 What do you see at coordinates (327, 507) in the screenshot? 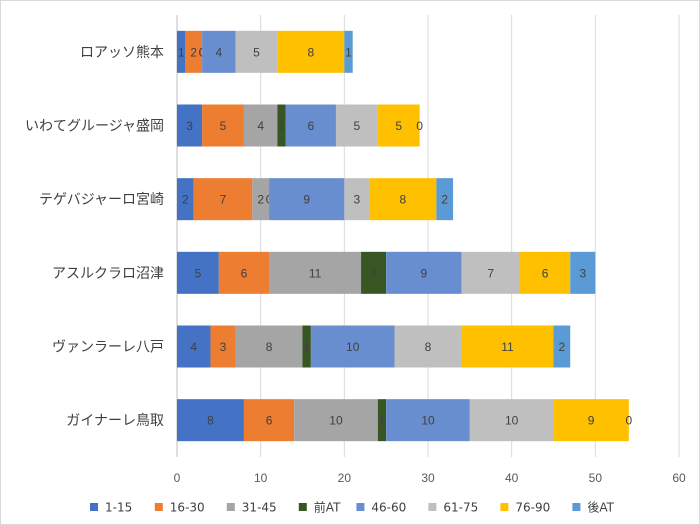
I see `legend-label: 前AT` at bounding box center [327, 507].